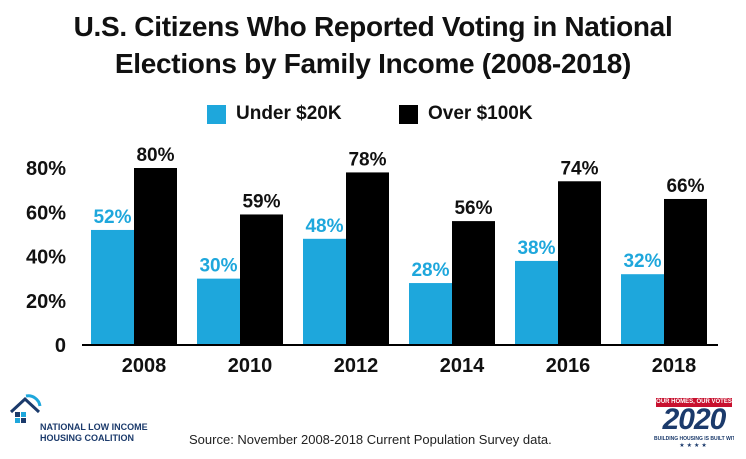 This screenshot has width=746, height=459. Describe the element at coordinates (674, 366) in the screenshot. I see `x-tick-label: 2018` at that location.